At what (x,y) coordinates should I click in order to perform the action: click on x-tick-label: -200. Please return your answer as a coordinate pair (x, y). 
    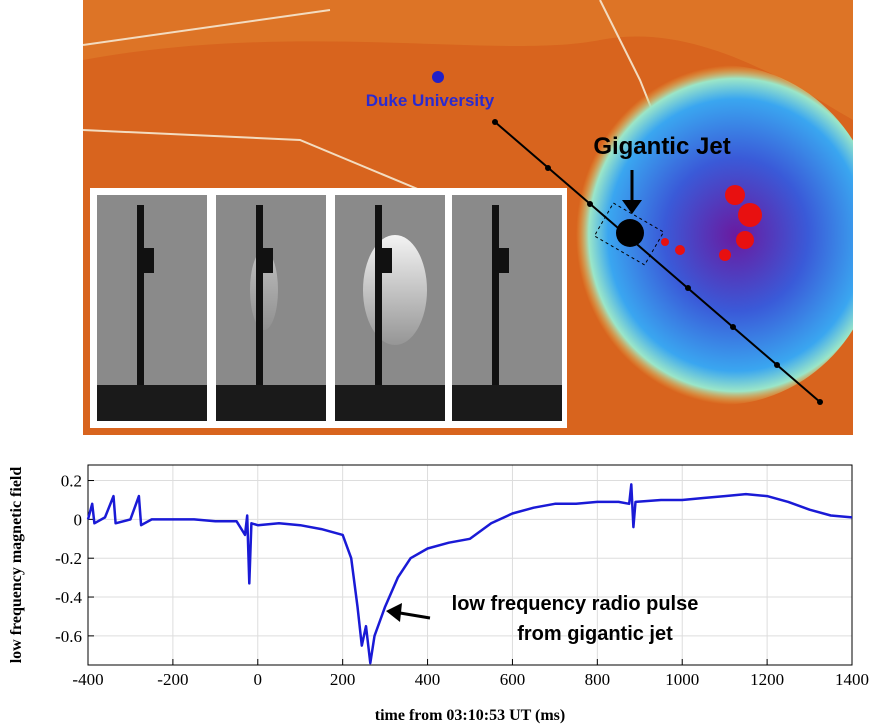
    Looking at the image, I should click on (172, 679).